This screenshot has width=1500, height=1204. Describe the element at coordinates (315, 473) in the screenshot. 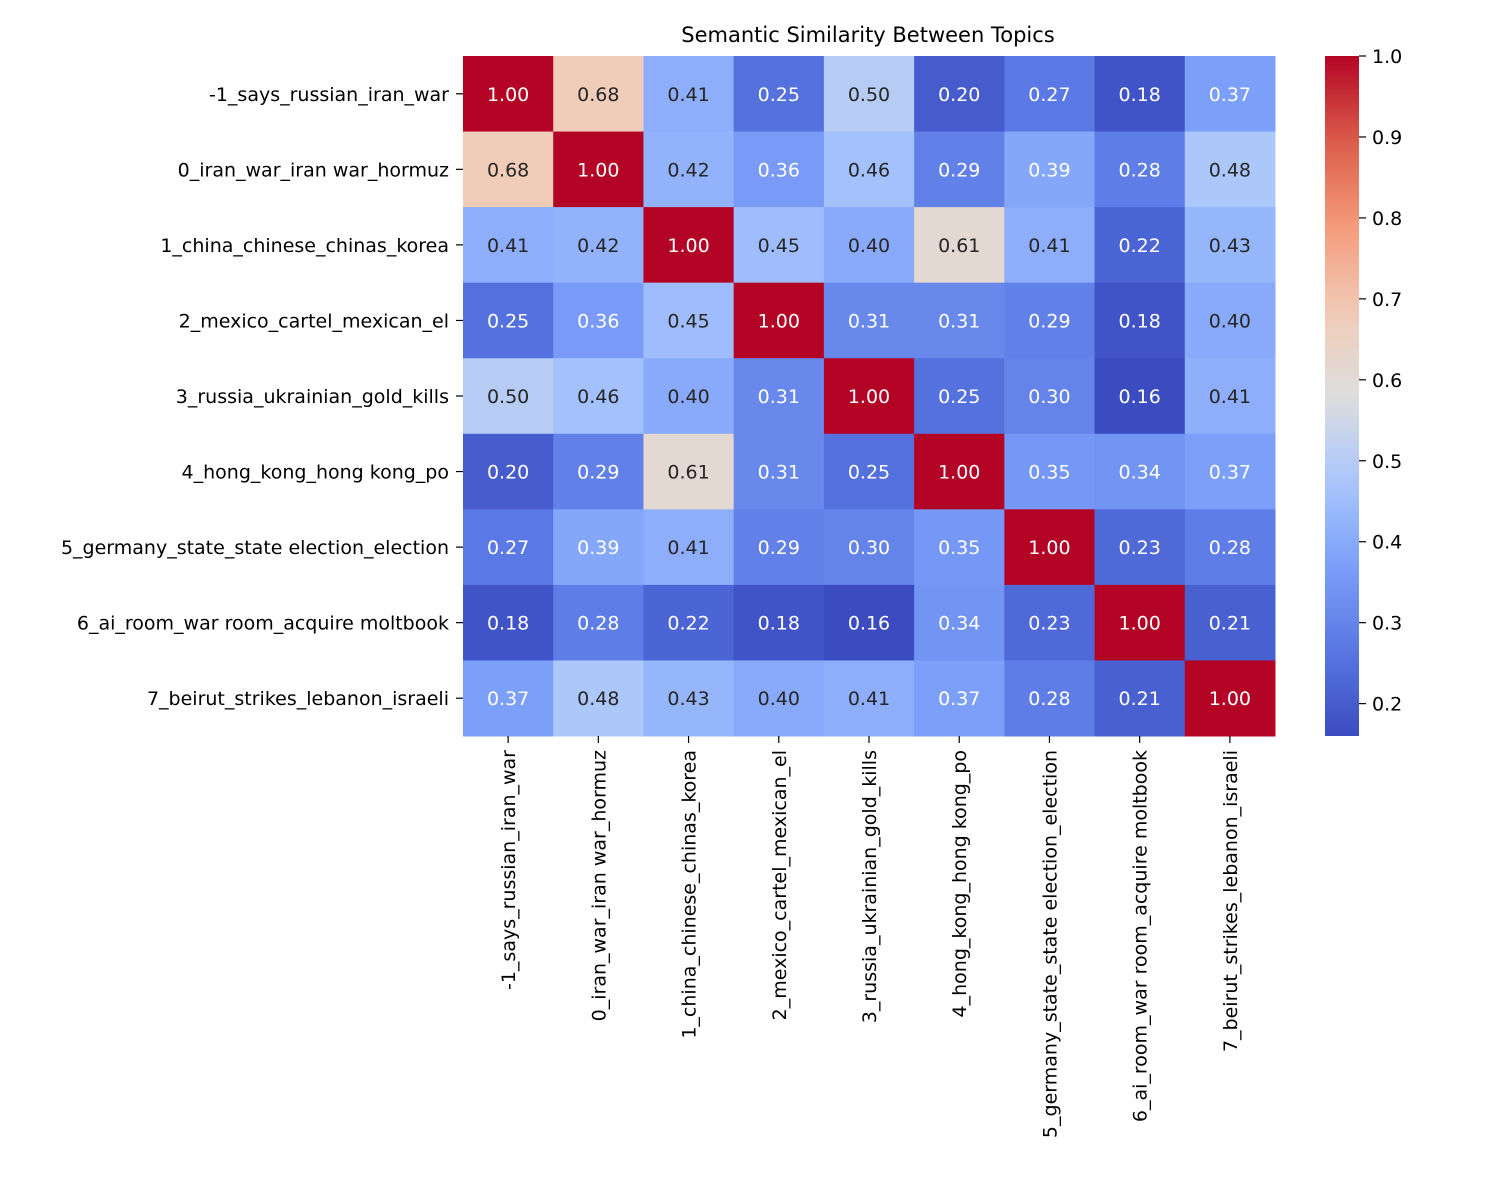

I see `y-tick-label: 4_hong_kong_hong kong_po` at that location.